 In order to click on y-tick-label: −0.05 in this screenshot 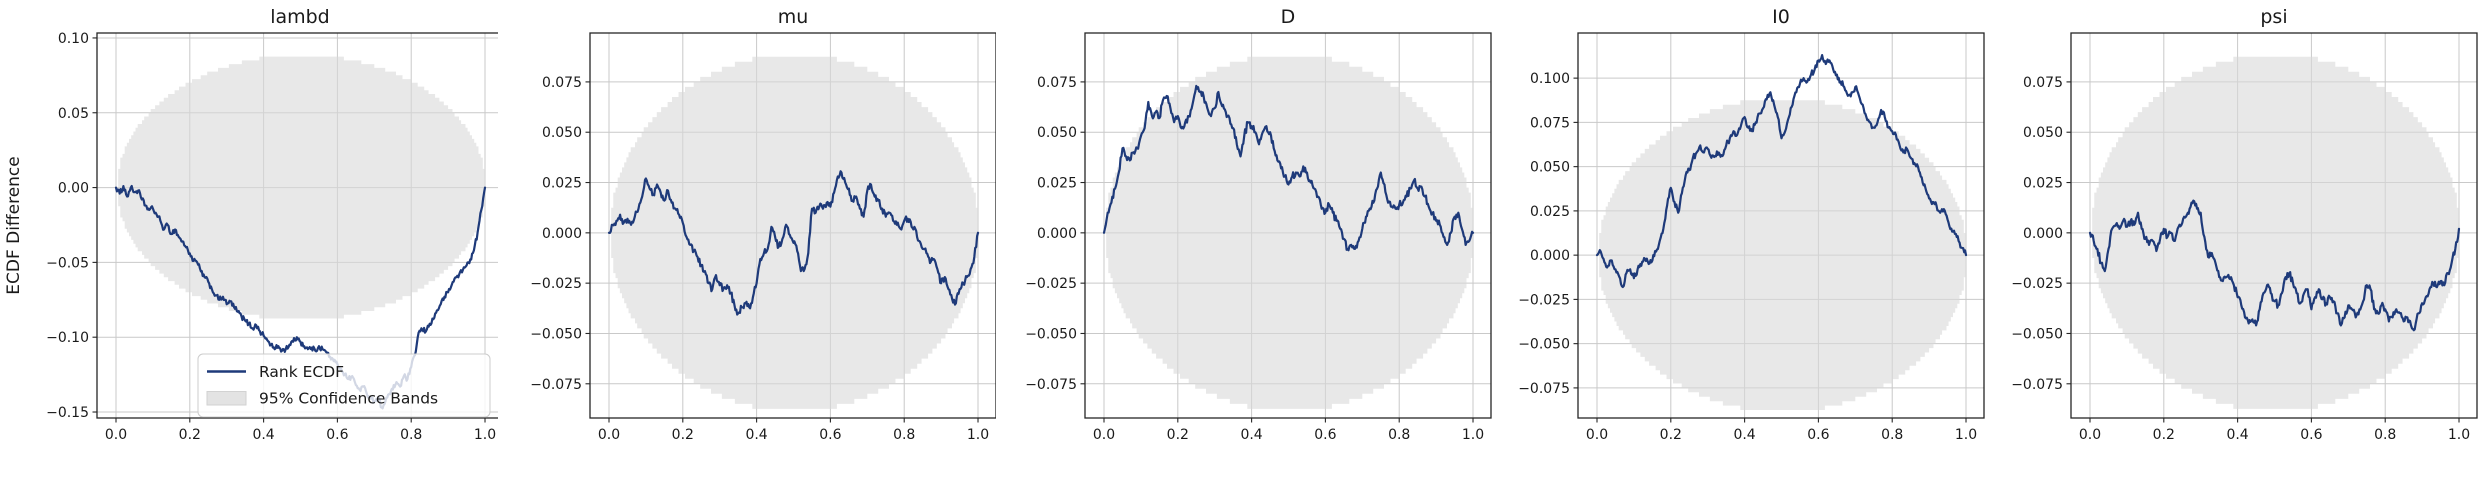, I will do `click(67, 263)`.